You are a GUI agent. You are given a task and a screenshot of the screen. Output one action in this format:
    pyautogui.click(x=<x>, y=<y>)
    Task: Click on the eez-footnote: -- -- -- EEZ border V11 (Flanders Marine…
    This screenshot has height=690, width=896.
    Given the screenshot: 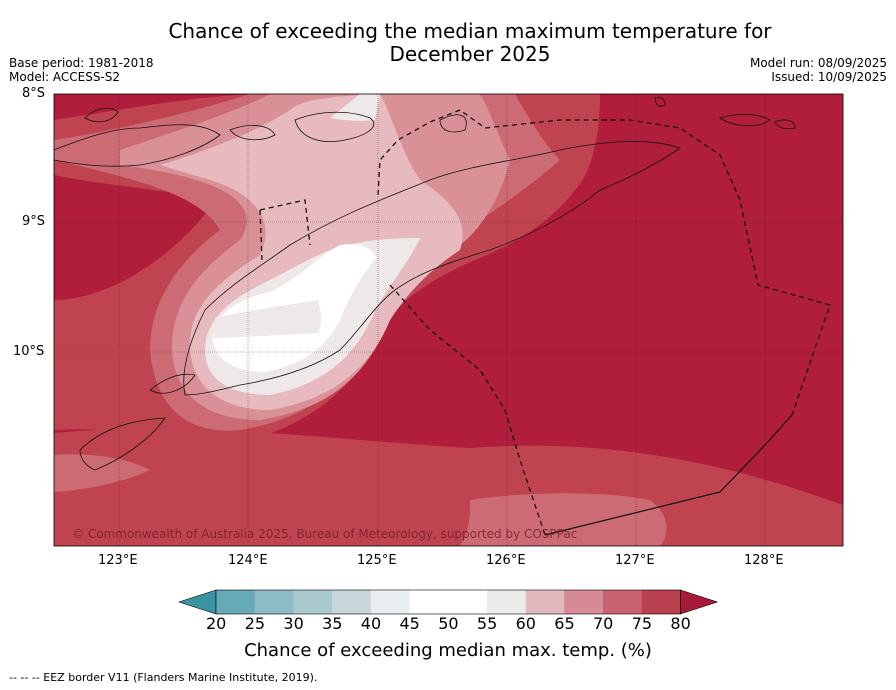 What is the action you would take?
    pyautogui.click(x=163, y=677)
    